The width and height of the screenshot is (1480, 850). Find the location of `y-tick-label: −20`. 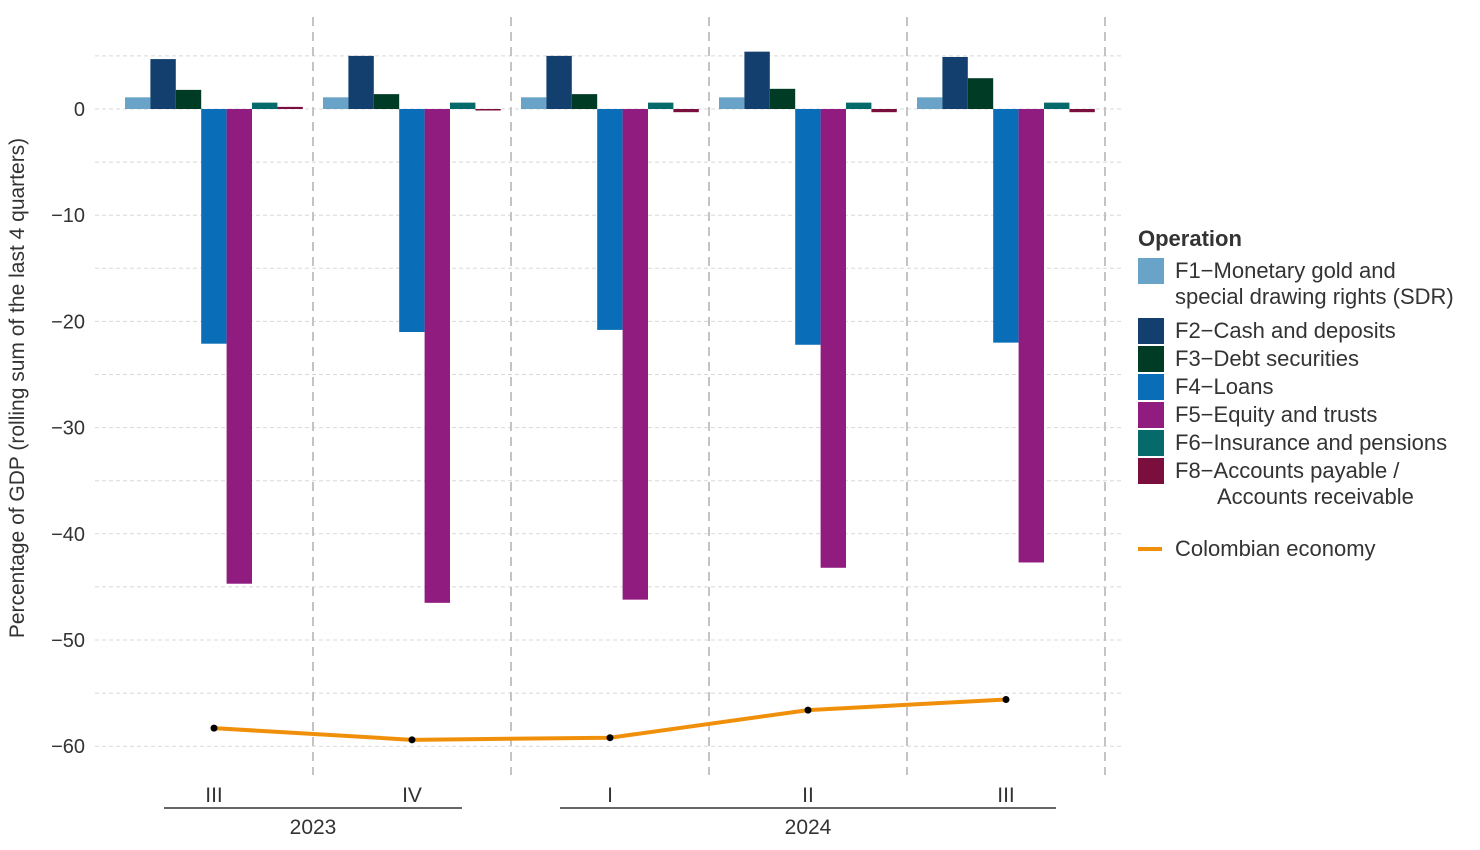

y-tick-label: −20 is located at coordinates (68, 322).